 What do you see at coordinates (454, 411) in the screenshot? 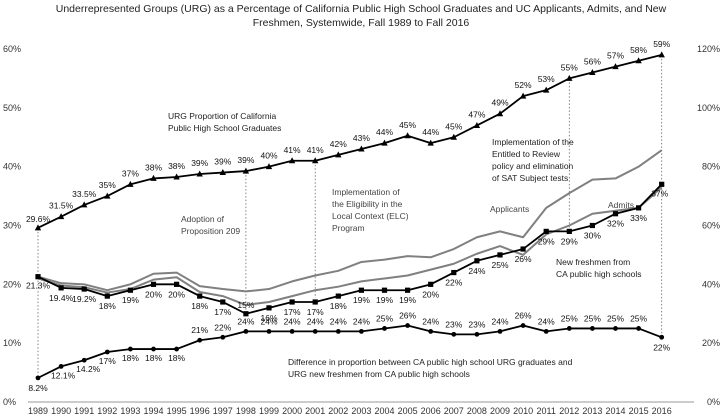
I see `x-axis-tick-label: 2007` at bounding box center [454, 411].